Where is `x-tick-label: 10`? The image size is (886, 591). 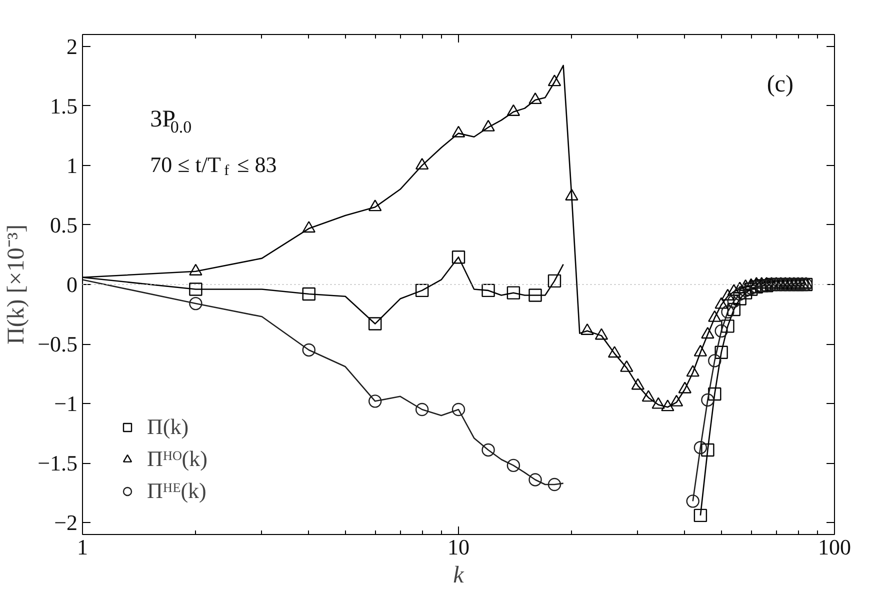 x-tick-label: 10 is located at coordinates (459, 547).